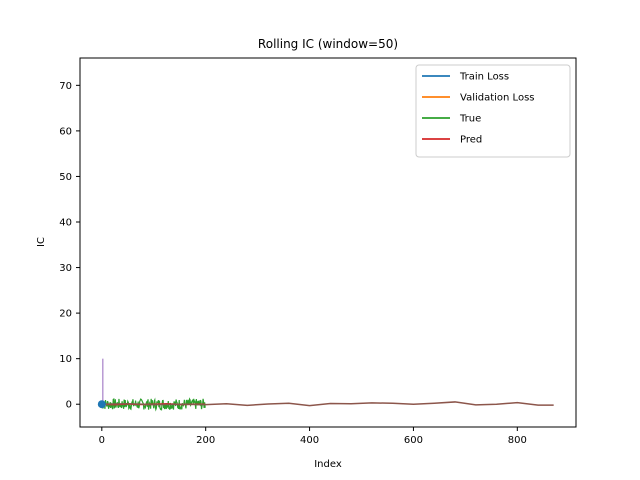 The image size is (640, 480). I want to click on y-tick-label: 70, so click(65, 86).